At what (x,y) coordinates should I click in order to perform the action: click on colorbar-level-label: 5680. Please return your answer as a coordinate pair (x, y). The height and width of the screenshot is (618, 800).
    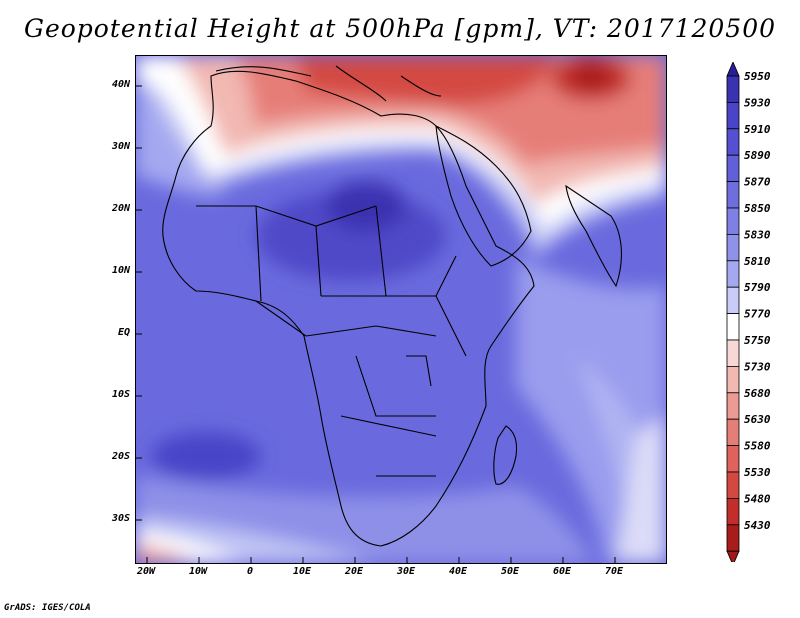
    Looking at the image, I should click on (757, 393).